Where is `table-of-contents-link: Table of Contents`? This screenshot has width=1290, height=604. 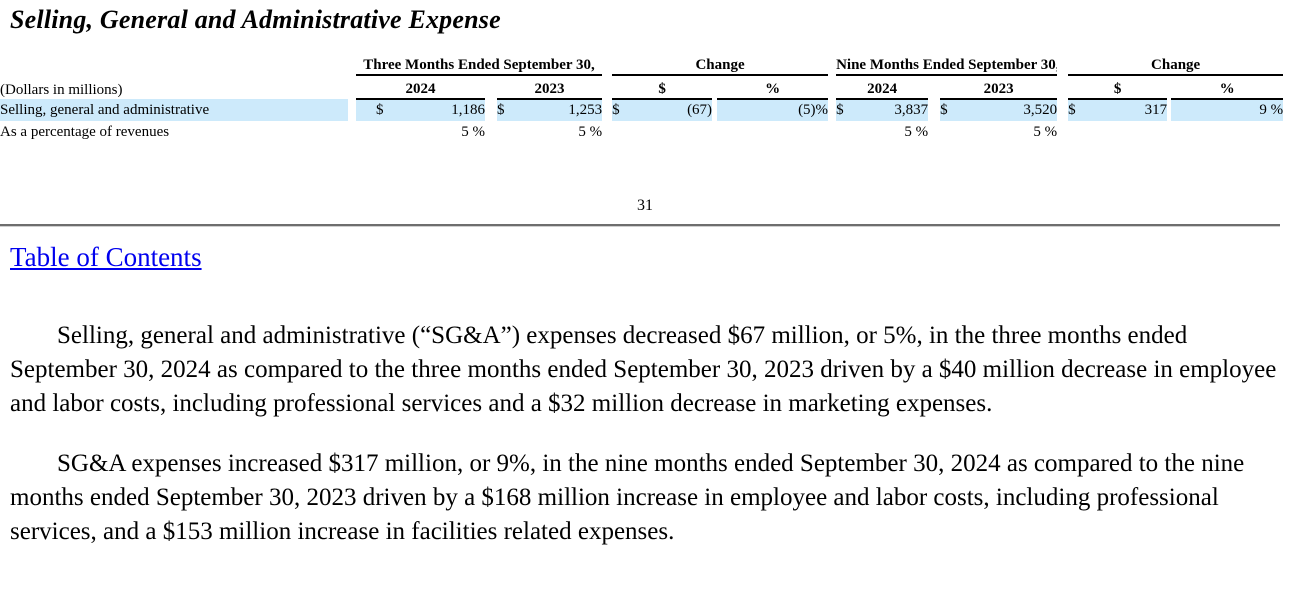 table-of-contents-link: Table of Contents is located at coordinates (106, 257).